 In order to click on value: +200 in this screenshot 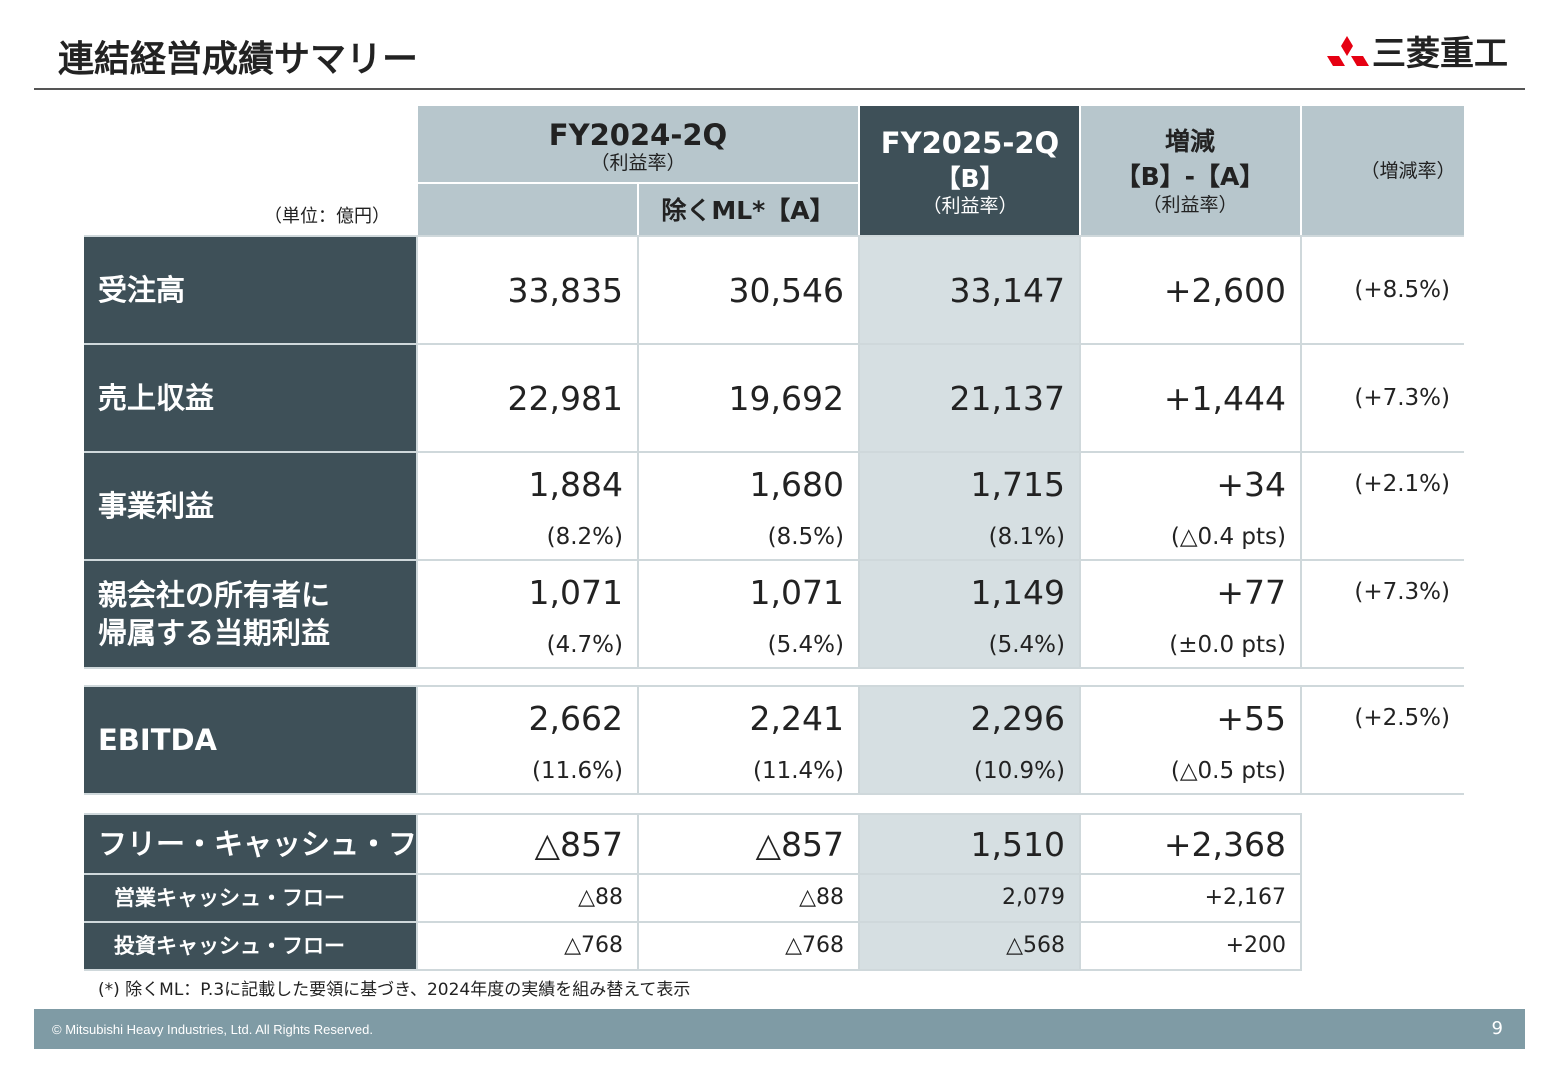, I will do `click(1255, 945)`.